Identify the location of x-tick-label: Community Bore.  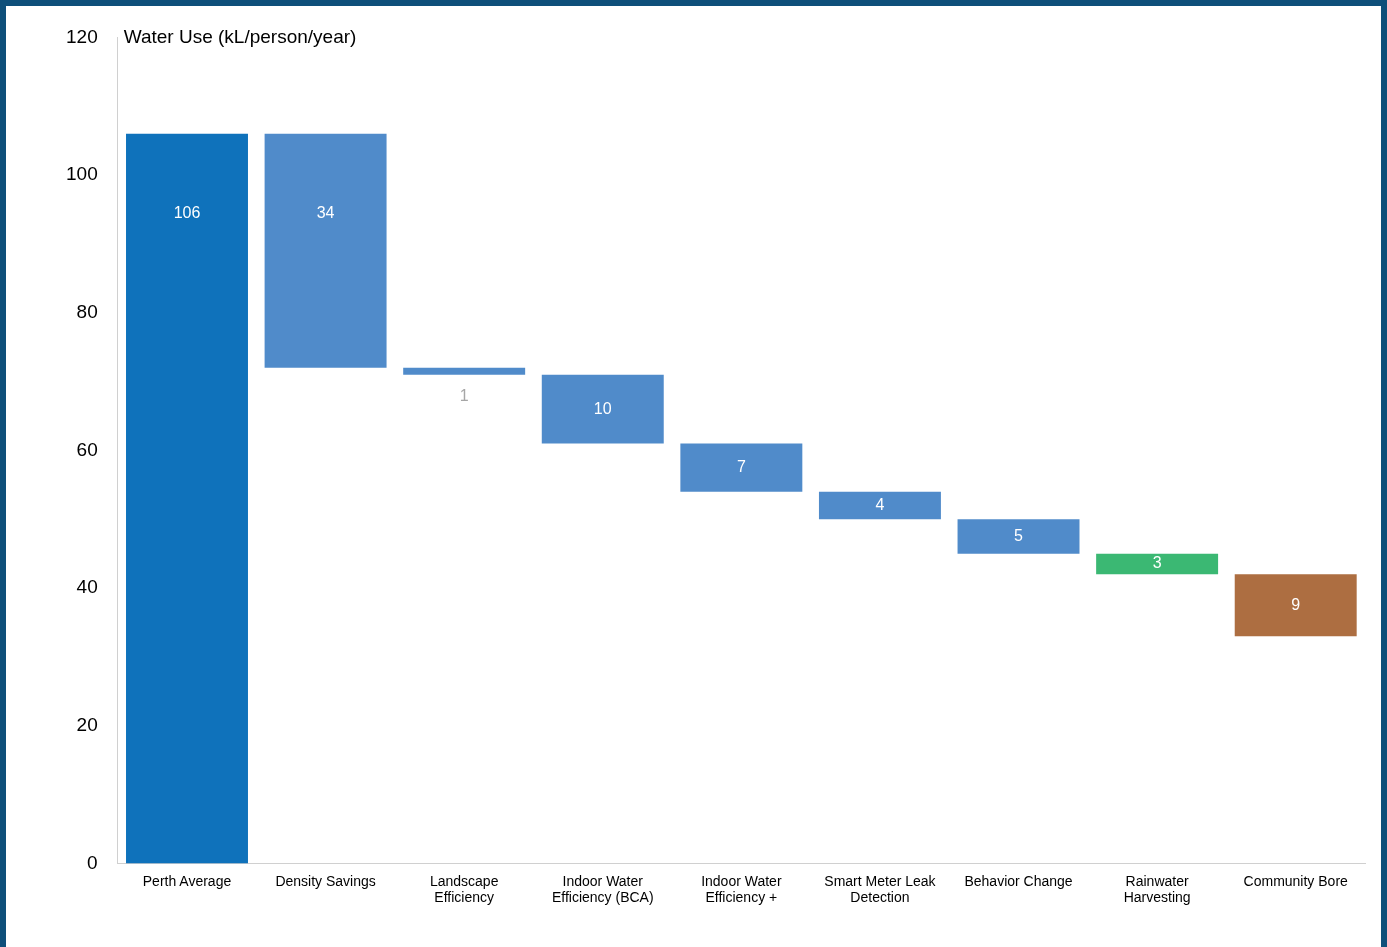
(1296, 880).